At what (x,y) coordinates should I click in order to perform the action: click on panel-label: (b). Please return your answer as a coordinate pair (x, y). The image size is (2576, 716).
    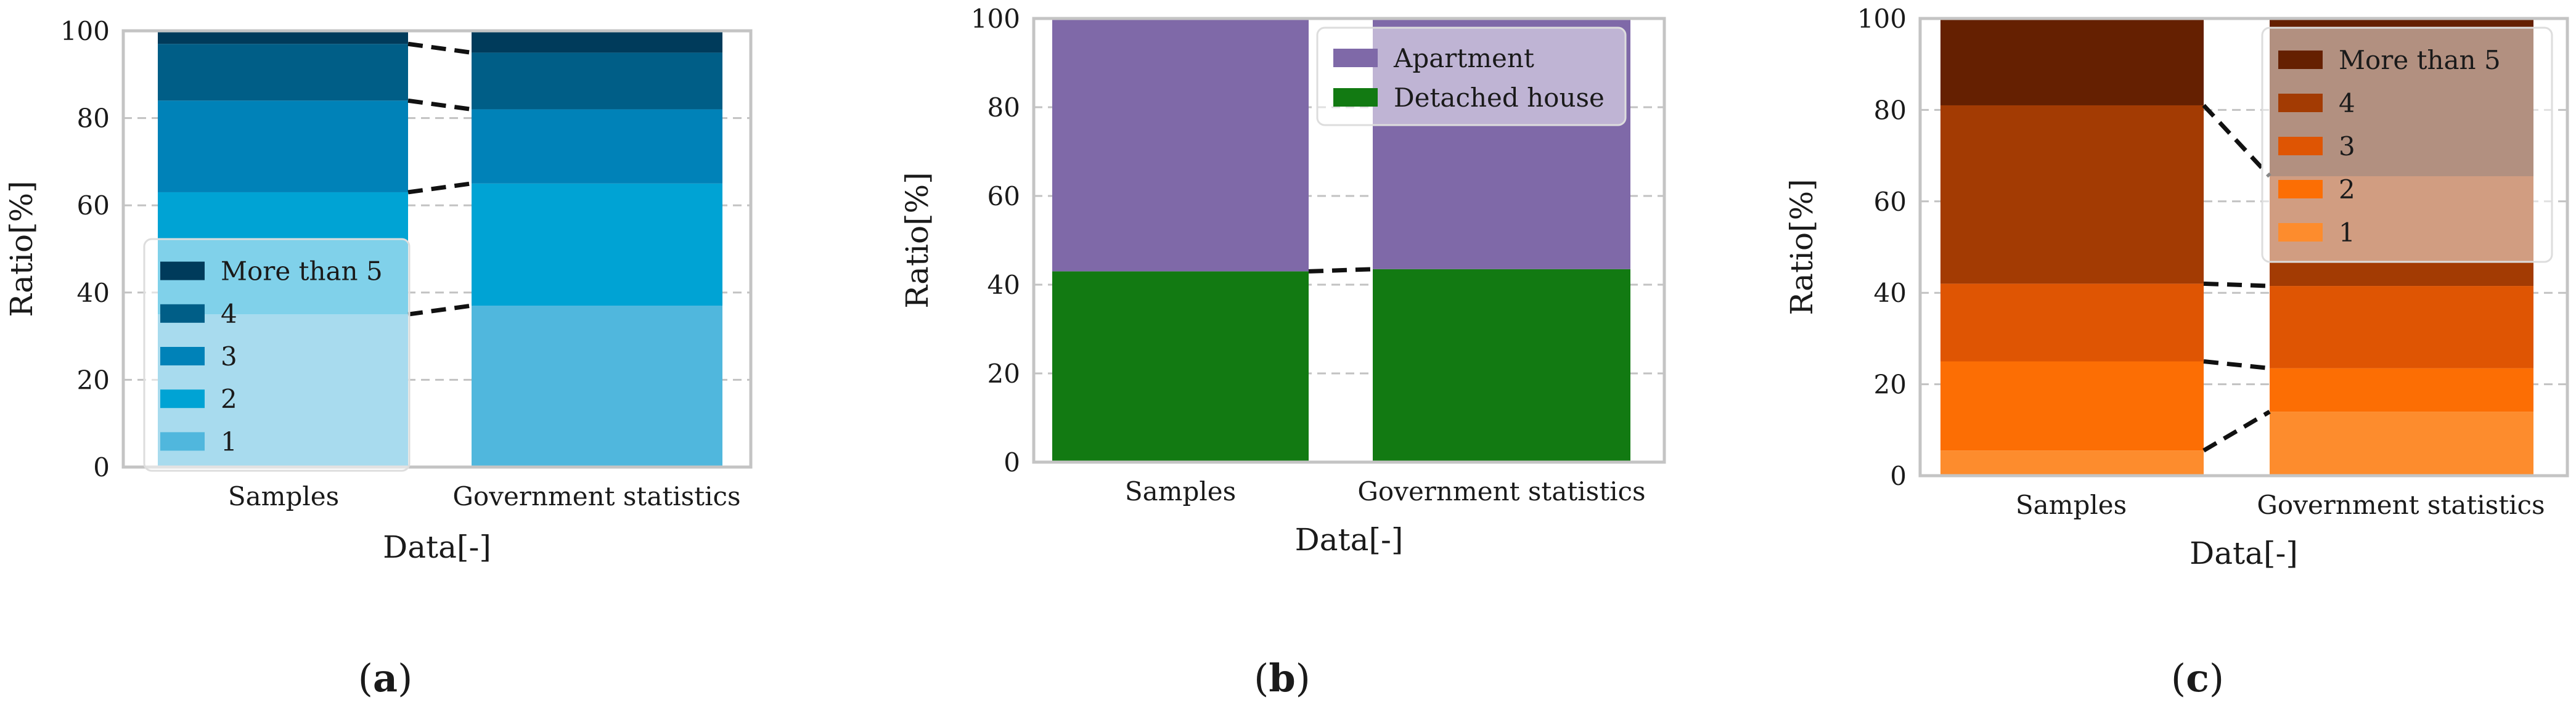
    Looking at the image, I should click on (1282, 678).